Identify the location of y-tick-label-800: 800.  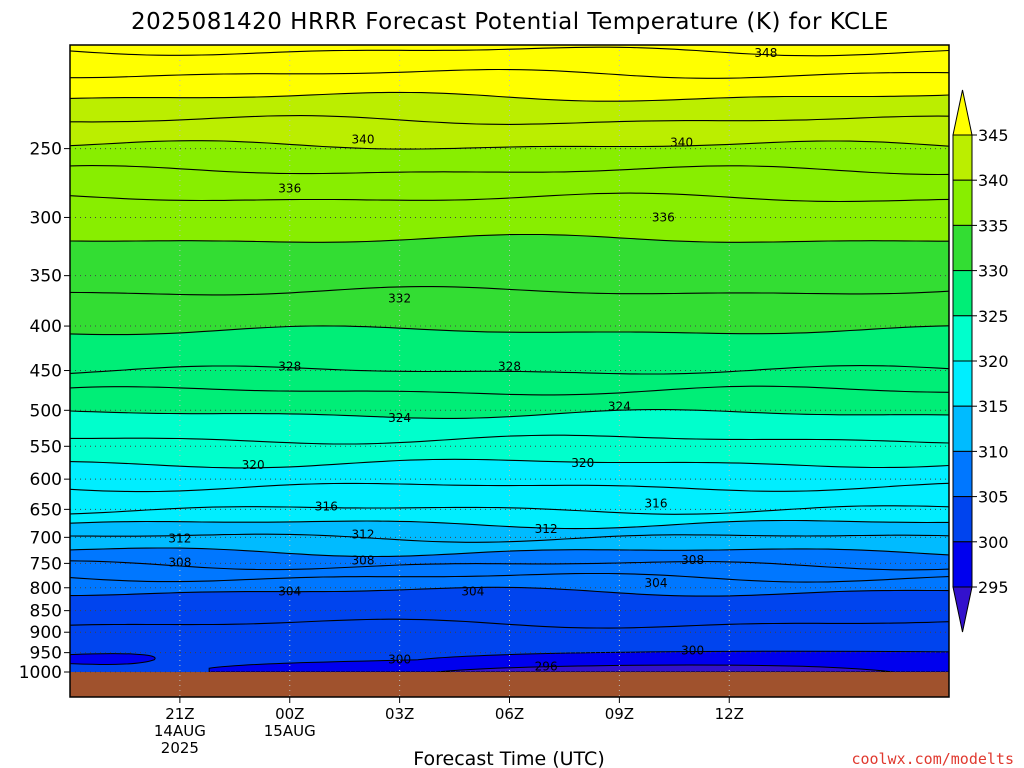
(46, 589).